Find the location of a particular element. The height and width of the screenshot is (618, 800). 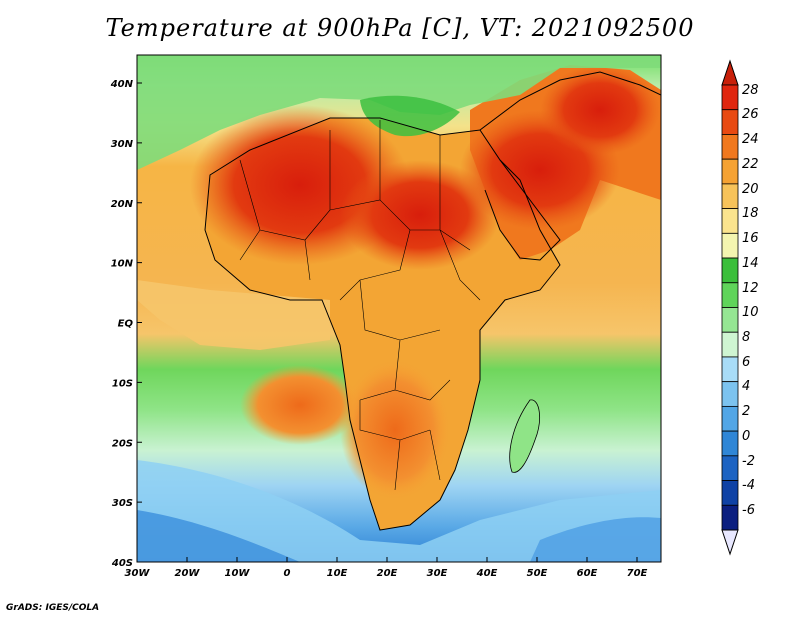

colorbar-label: -6 is located at coordinates (748, 510).